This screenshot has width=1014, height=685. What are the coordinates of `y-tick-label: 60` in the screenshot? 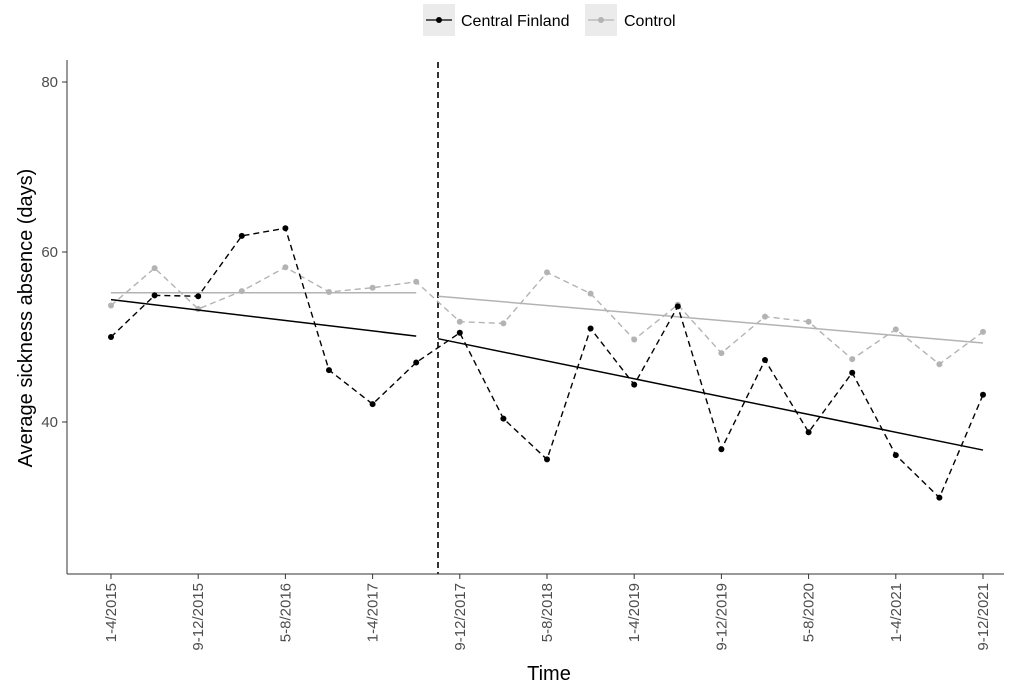 It's located at (49, 252).